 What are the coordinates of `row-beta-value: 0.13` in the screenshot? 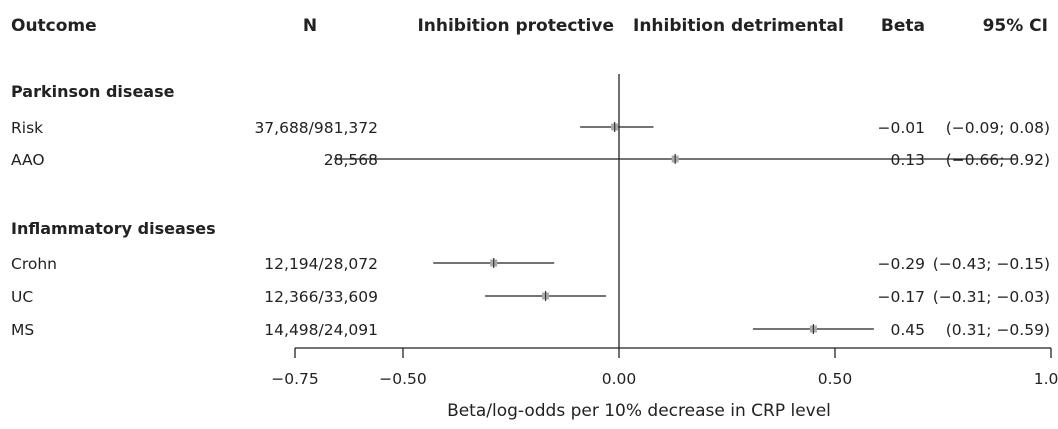 It's located at (907, 160).